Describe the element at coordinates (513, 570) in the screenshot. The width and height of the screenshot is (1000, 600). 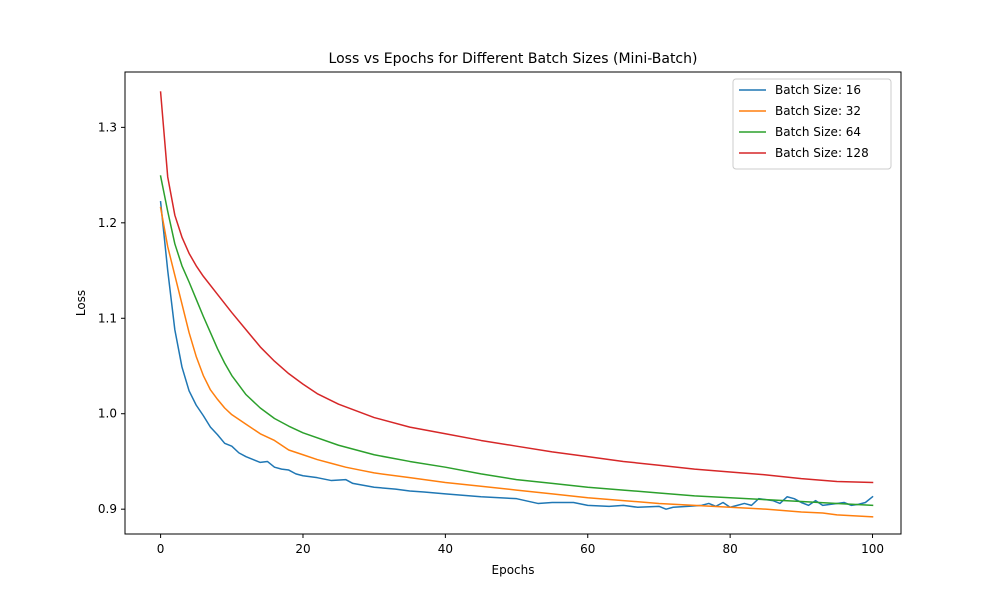
I see `x-axis-label: Epochs` at that location.